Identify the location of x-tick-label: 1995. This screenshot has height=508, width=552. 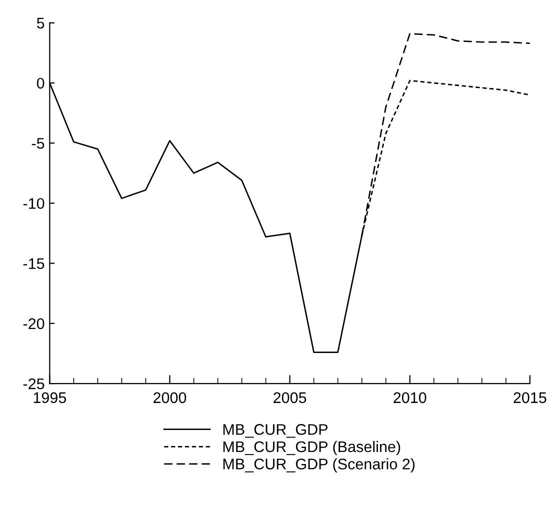
(50, 398).